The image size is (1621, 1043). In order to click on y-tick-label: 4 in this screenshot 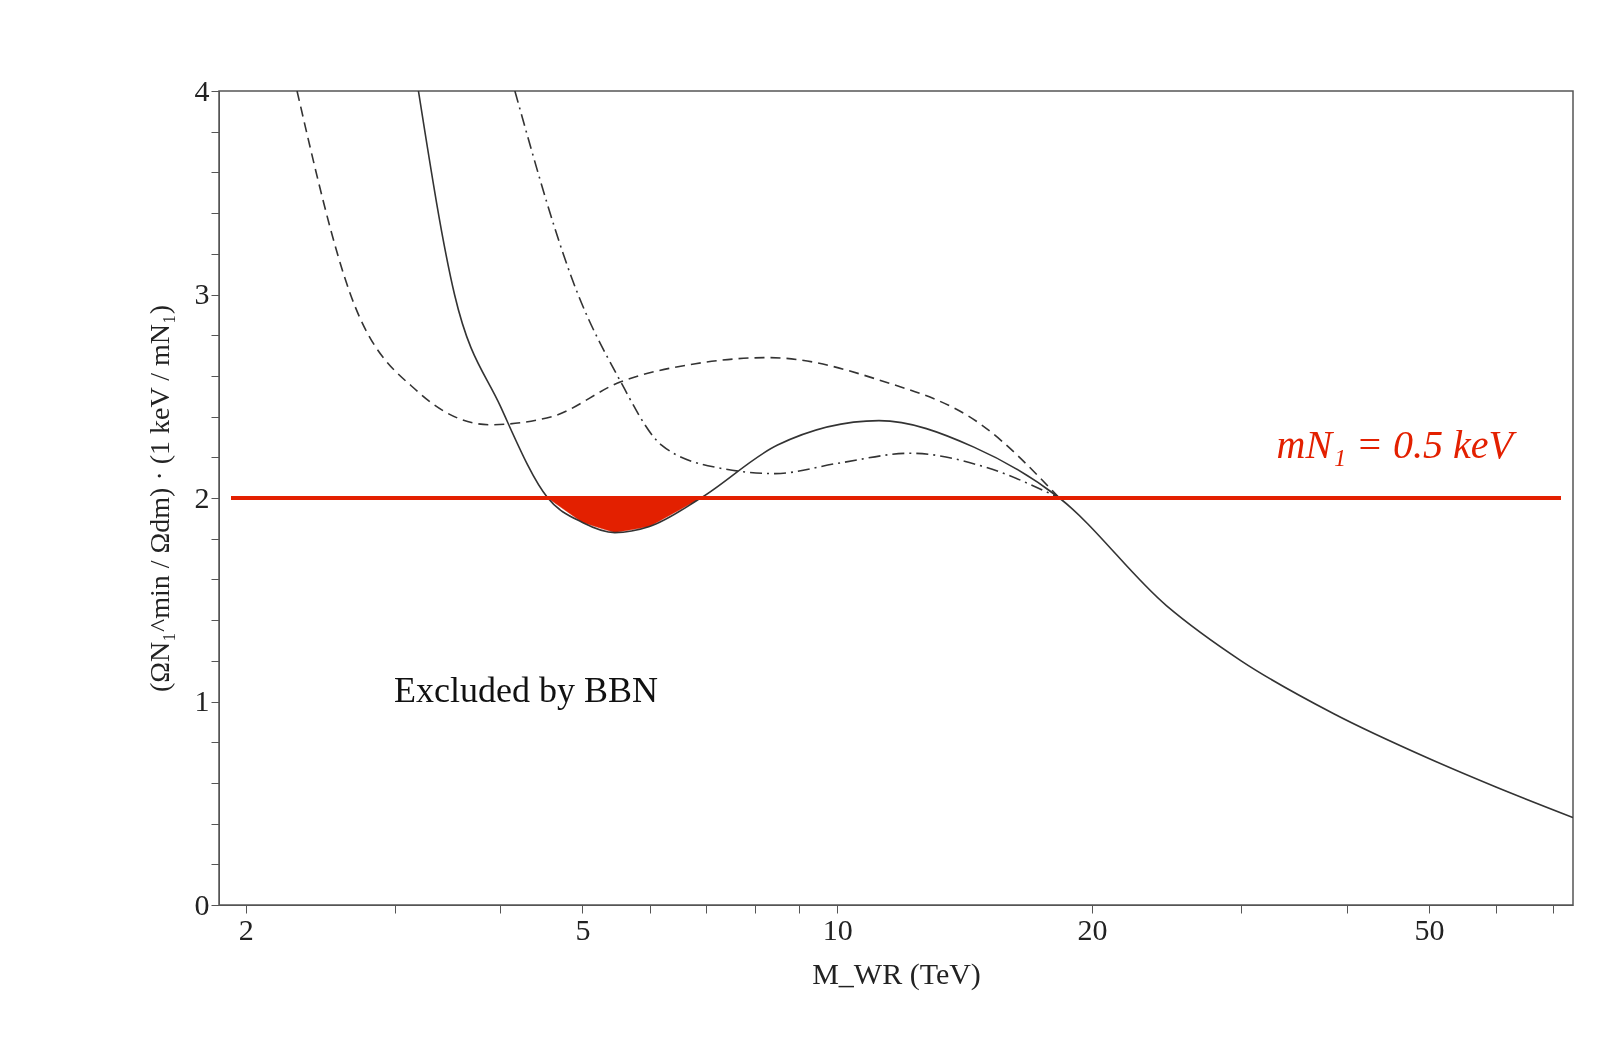, I will do `click(202, 90)`.